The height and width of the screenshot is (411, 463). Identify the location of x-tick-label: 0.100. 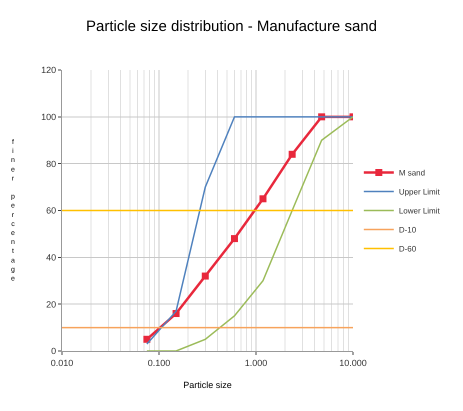
(159, 363).